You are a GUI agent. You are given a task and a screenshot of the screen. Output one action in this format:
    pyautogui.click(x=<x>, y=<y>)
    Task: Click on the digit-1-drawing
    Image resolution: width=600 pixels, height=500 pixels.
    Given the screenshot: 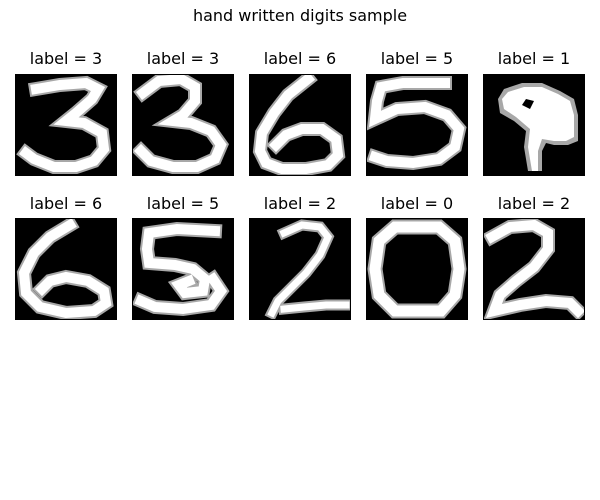 What is the action you would take?
    pyautogui.click(x=534, y=125)
    